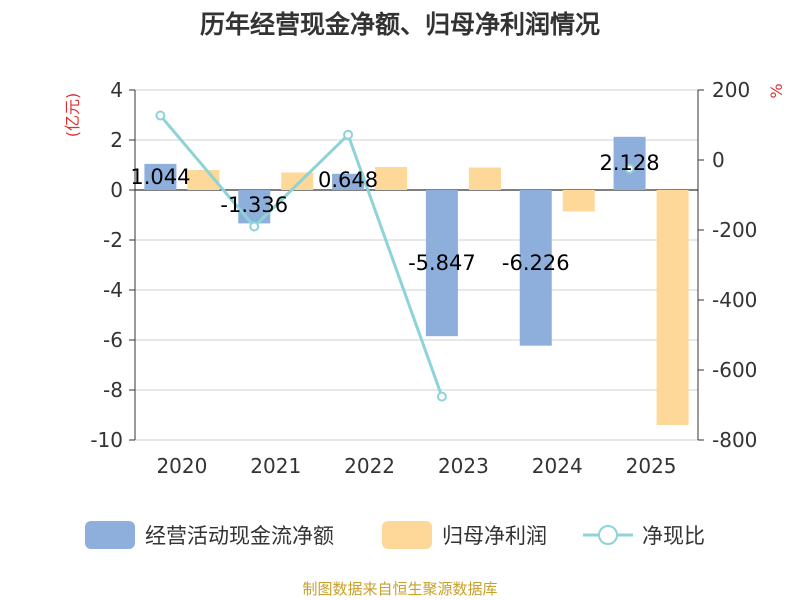  What do you see at coordinates (734, 300) in the screenshot?
I see `y-right-tick-label: -400` at bounding box center [734, 300].